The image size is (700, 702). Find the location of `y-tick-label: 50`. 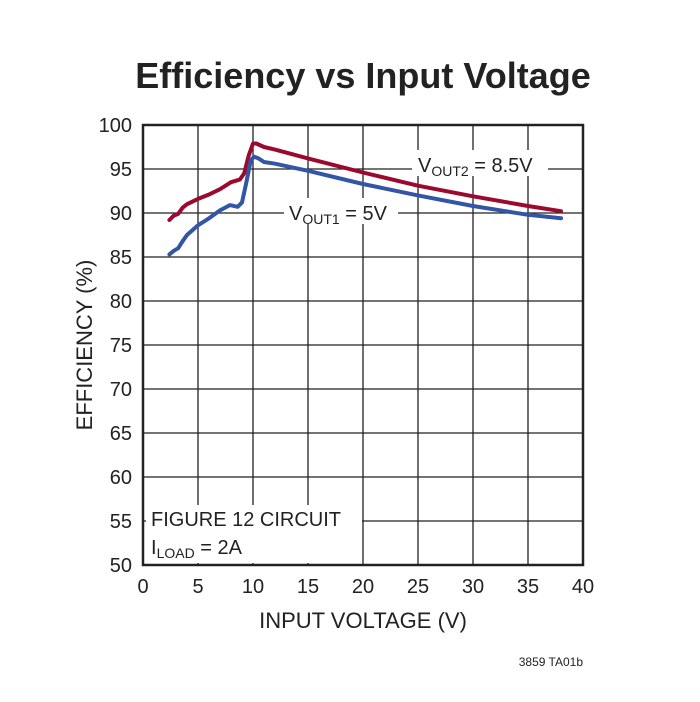

y-tick-label: 50 is located at coordinates (121, 566).